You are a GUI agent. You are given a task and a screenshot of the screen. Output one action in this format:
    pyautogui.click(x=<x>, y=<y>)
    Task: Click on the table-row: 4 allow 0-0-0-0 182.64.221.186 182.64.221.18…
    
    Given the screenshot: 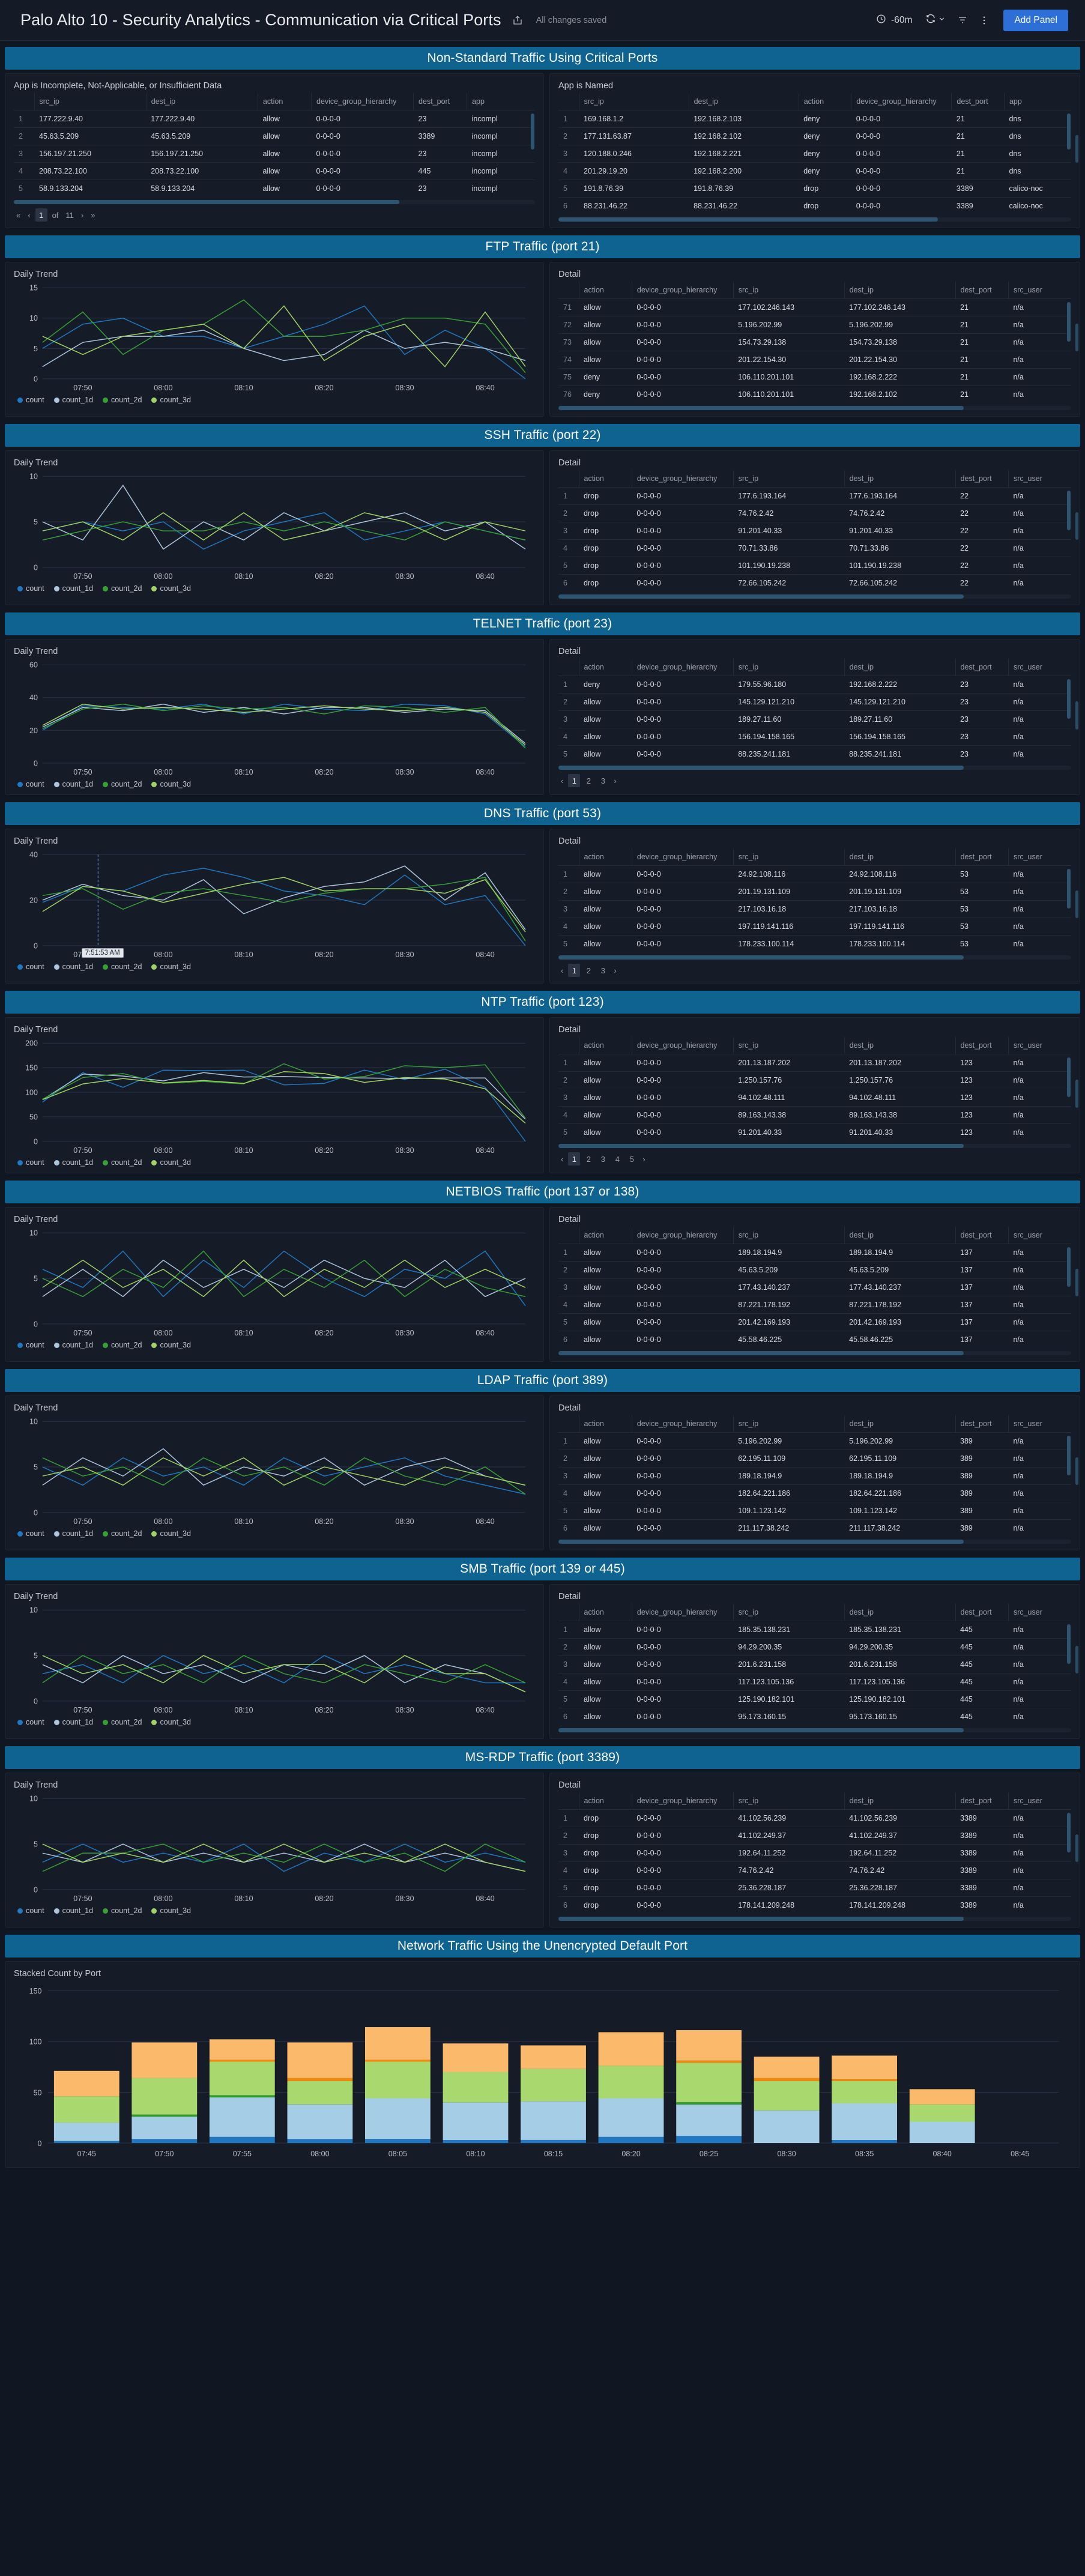 What is the action you would take?
    pyautogui.click(x=814, y=1493)
    